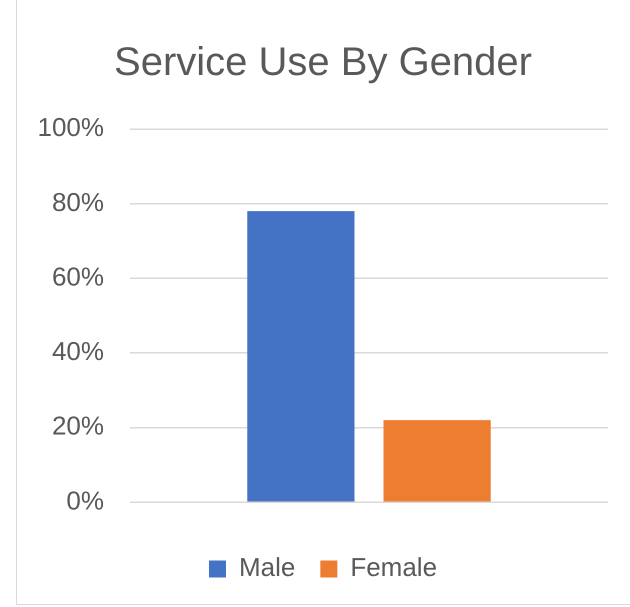 Image resolution: width=630 pixels, height=607 pixels. What do you see at coordinates (267, 567) in the screenshot?
I see `legend-label: Male` at bounding box center [267, 567].